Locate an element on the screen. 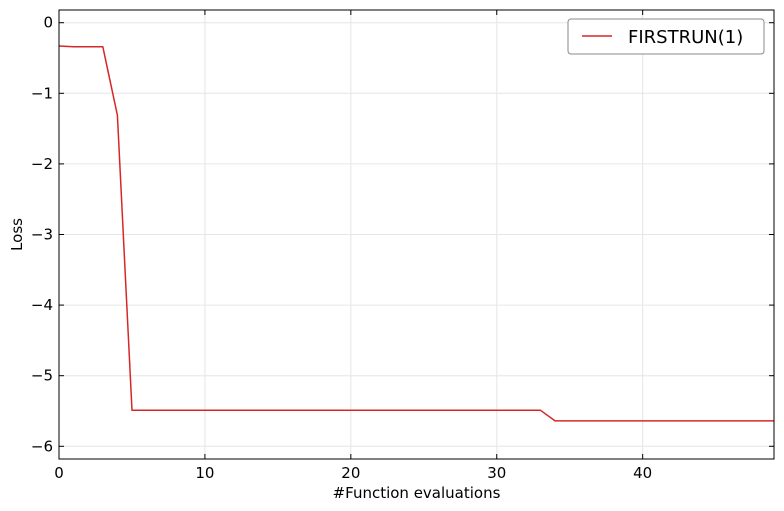  y-tick-label: −6 is located at coordinates (42, 446).